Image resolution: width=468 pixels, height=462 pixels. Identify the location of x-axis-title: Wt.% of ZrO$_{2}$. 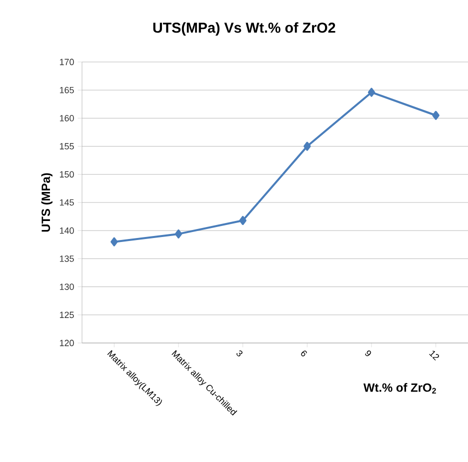
(399, 388).